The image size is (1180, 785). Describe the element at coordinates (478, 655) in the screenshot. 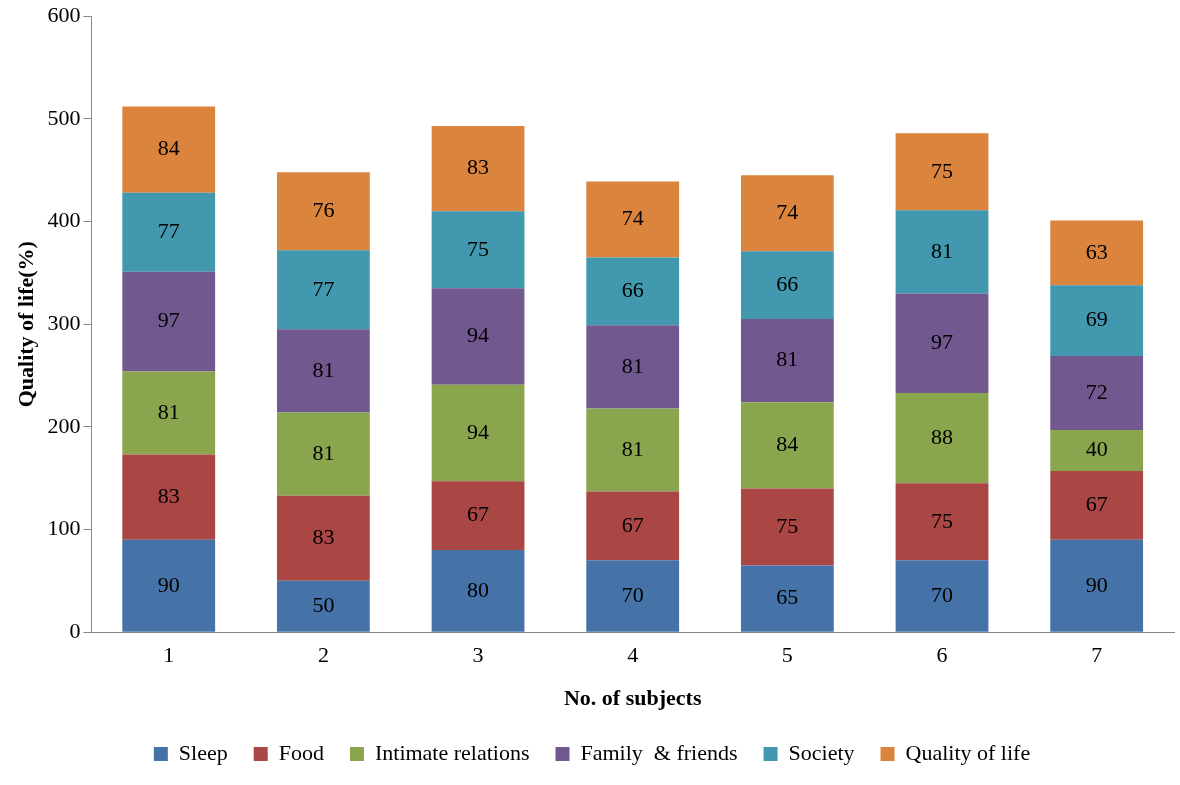

I see `x-tick-label: 3` at that location.